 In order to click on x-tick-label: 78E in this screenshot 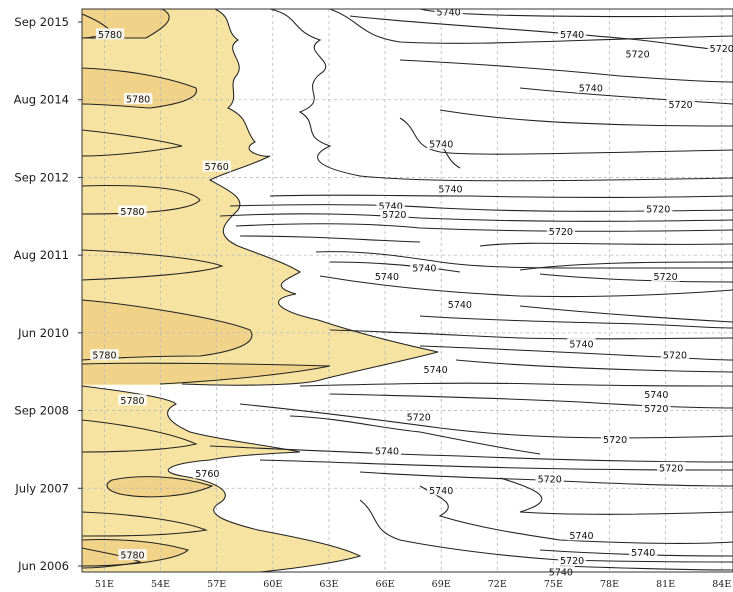, I will do `click(609, 584)`.